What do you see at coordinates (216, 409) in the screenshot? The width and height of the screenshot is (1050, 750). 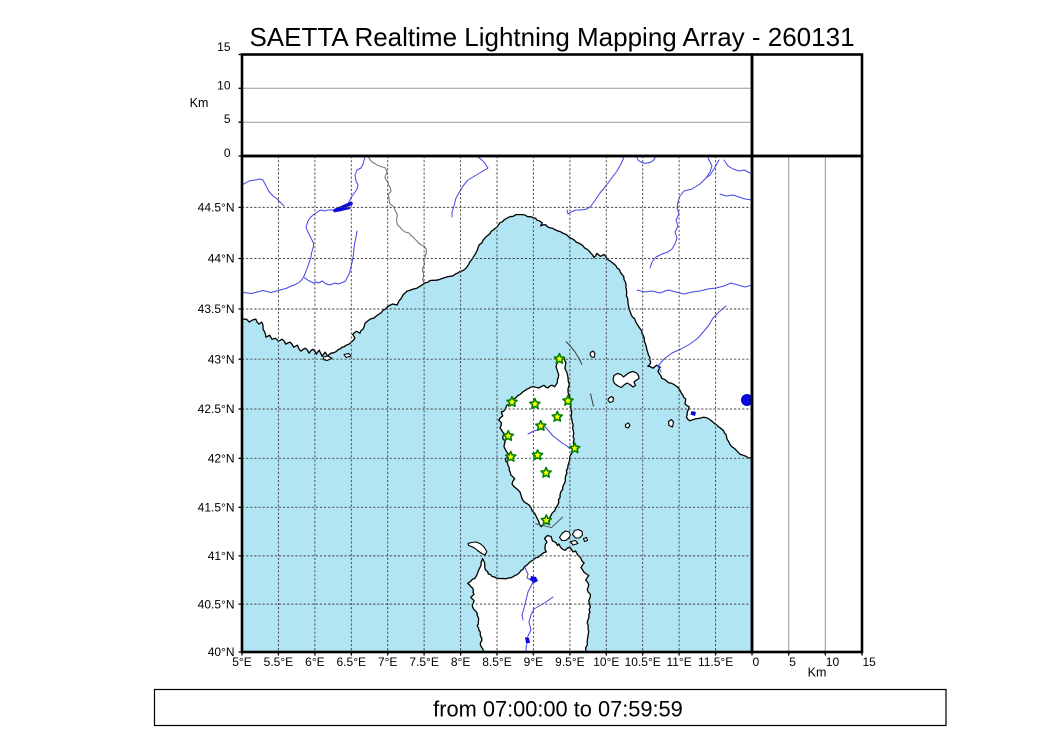 I see `svg-text: 42.5°N` at bounding box center [216, 409].